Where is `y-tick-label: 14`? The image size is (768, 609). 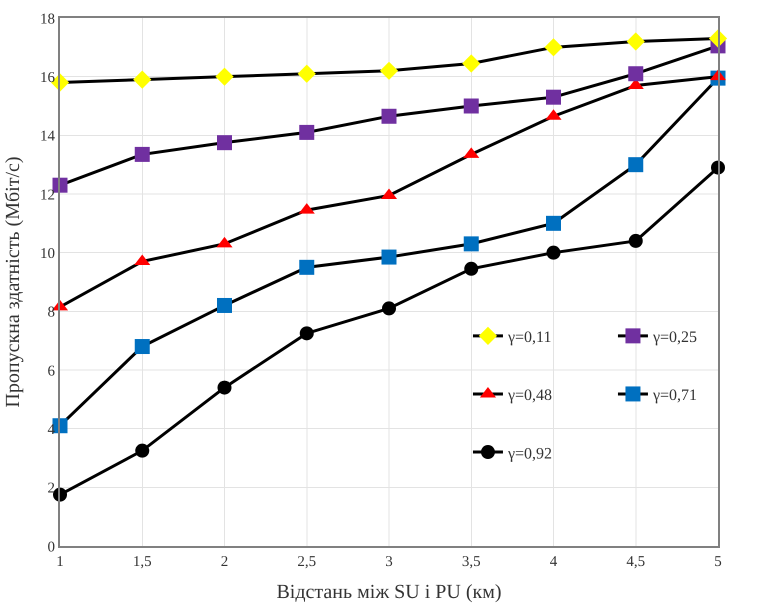
y-tick-label: 14 is located at coordinates (48, 136).